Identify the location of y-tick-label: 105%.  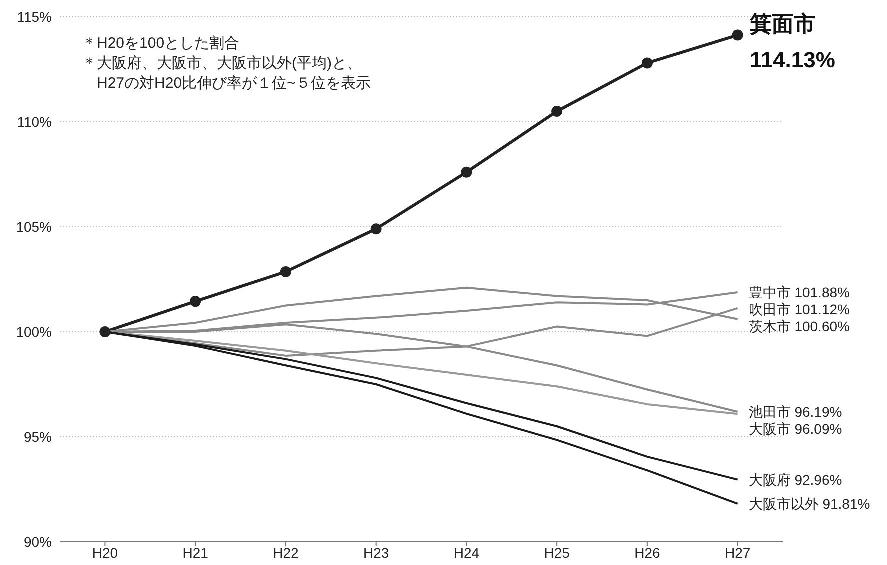
(34, 226).